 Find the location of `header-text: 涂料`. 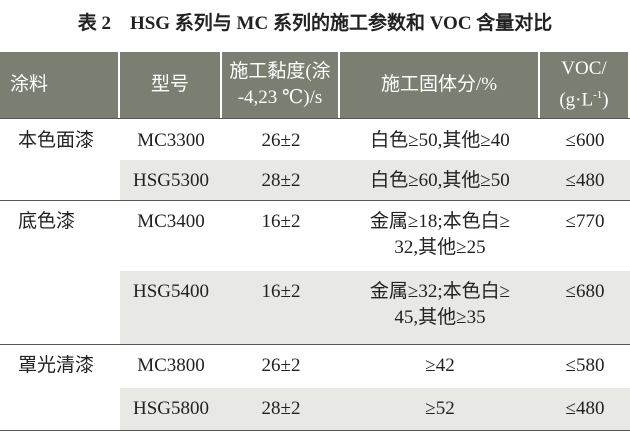

header-text: 涂料 is located at coordinates (29, 84).